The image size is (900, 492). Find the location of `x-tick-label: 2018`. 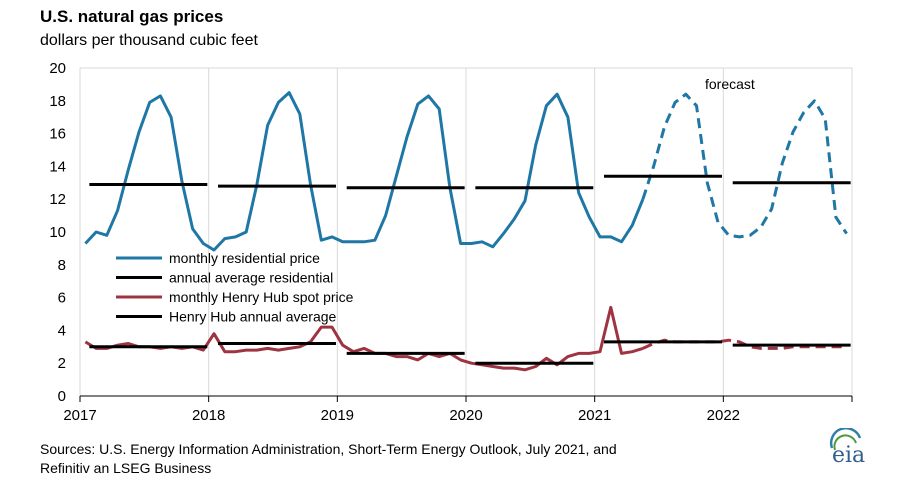

x-tick-label: 2018 is located at coordinates (208, 415).